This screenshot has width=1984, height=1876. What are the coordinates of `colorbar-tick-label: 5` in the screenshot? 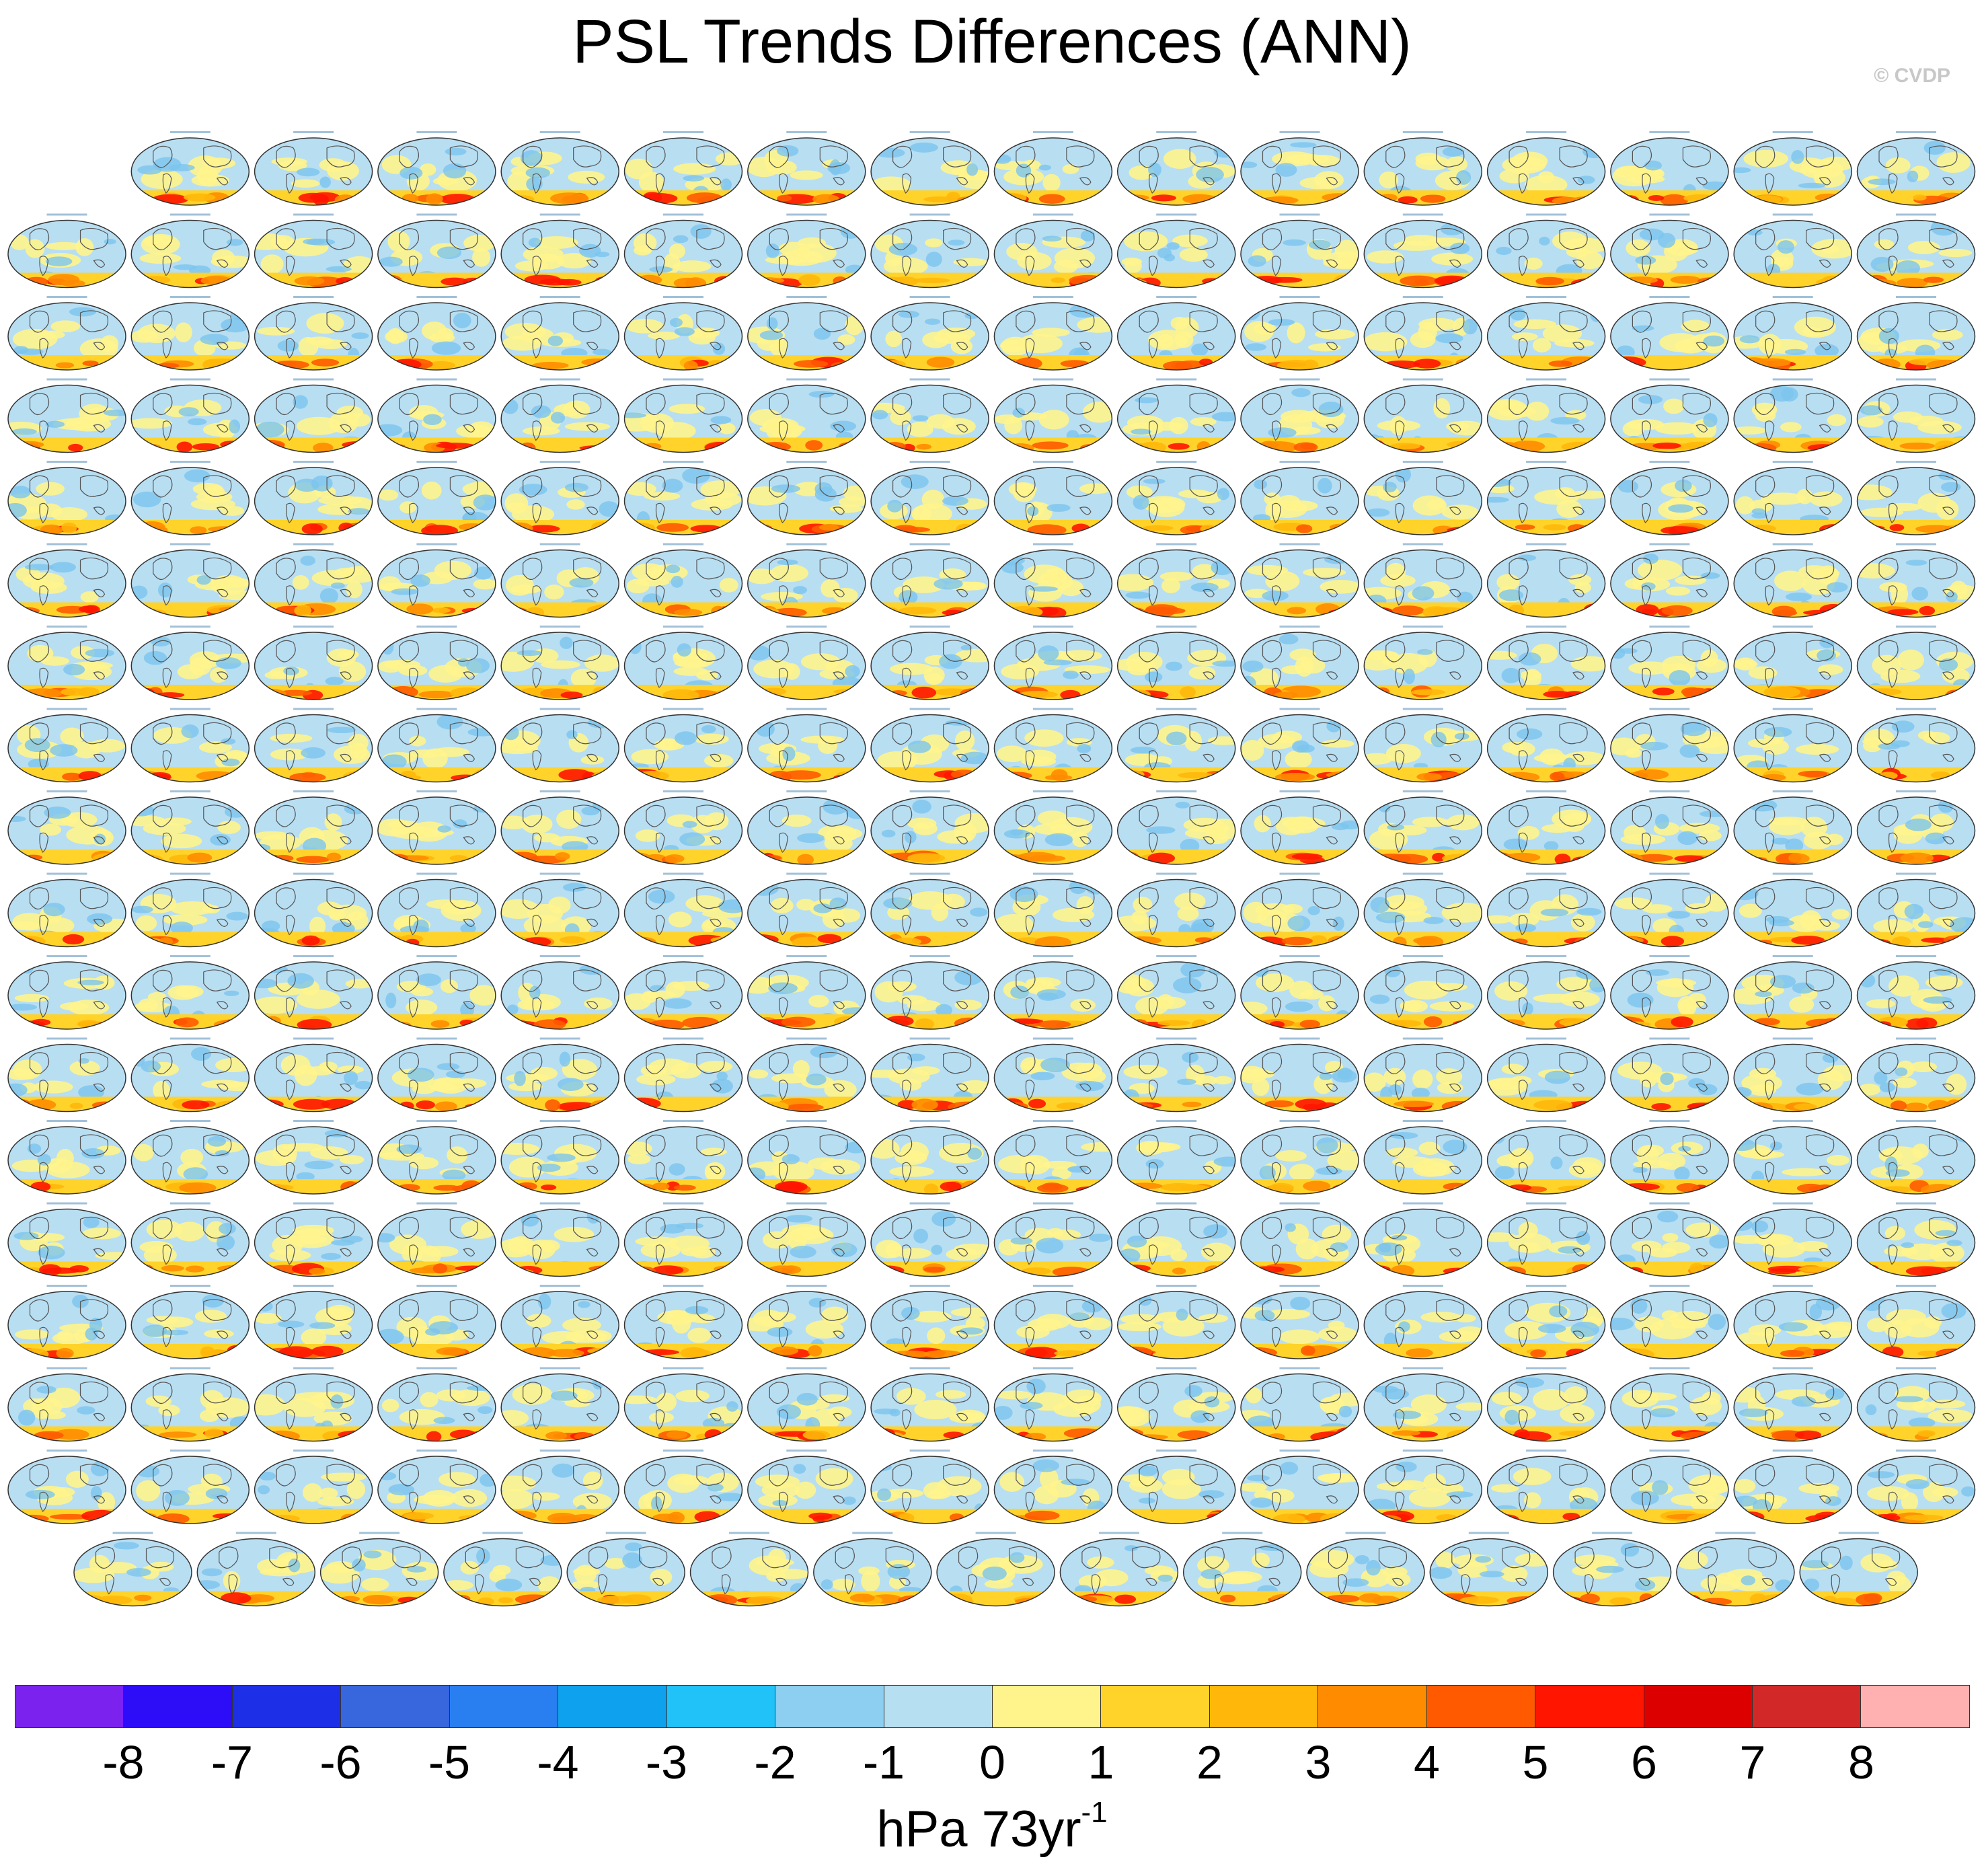 It's located at (1535, 1763).